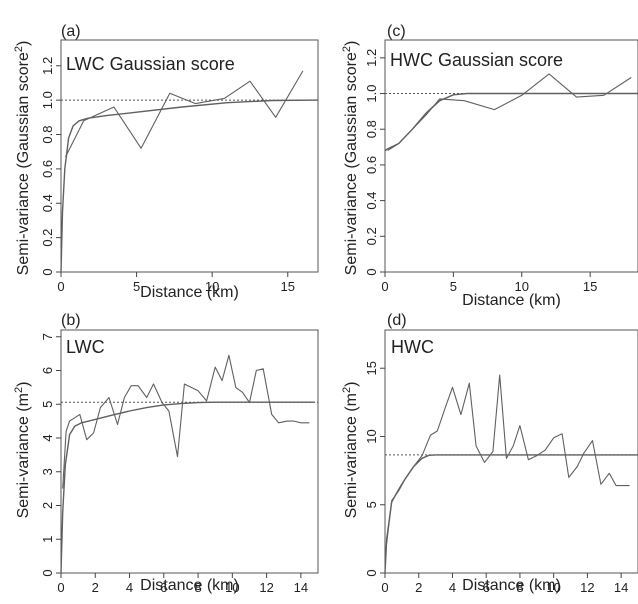 The width and height of the screenshot is (638, 604). Describe the element at coordinates (476, 60) in the screenshot. I see `panel-title: HWC Gaussian score` at that location.